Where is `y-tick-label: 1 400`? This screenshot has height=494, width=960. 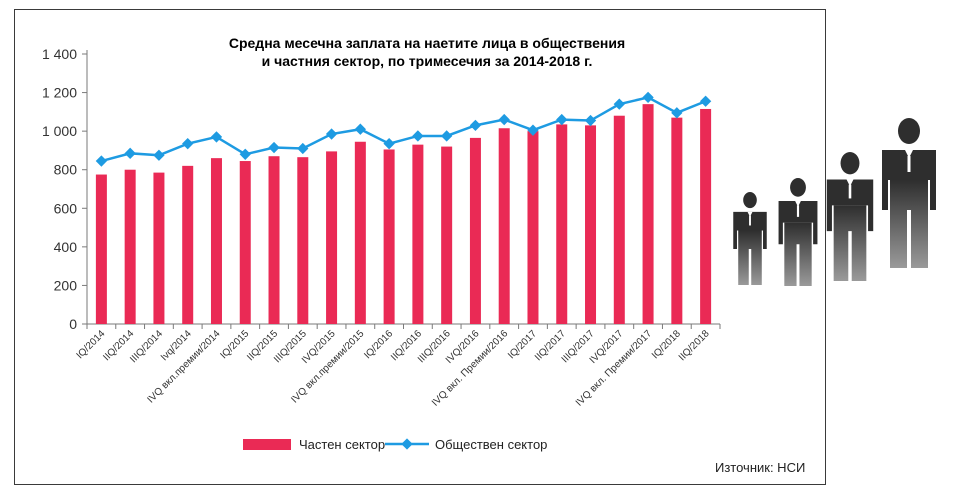
y-tick-label: 1 400 is located at coordinates (59, 54).